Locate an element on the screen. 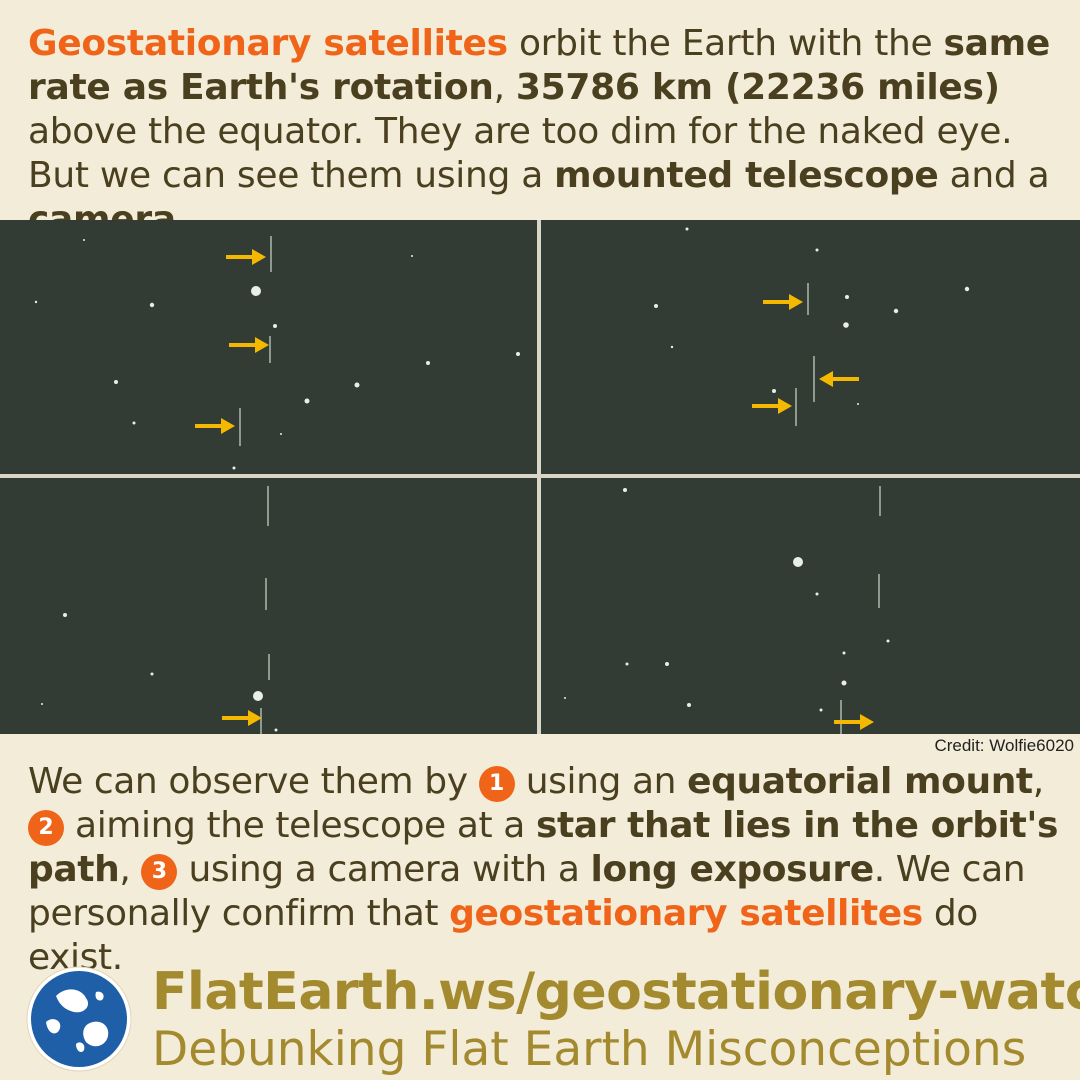 Image resolution: width=1080 pixels, height=1080 pixels. photo-panel-bottom-right is located at coordinates (810, 606).